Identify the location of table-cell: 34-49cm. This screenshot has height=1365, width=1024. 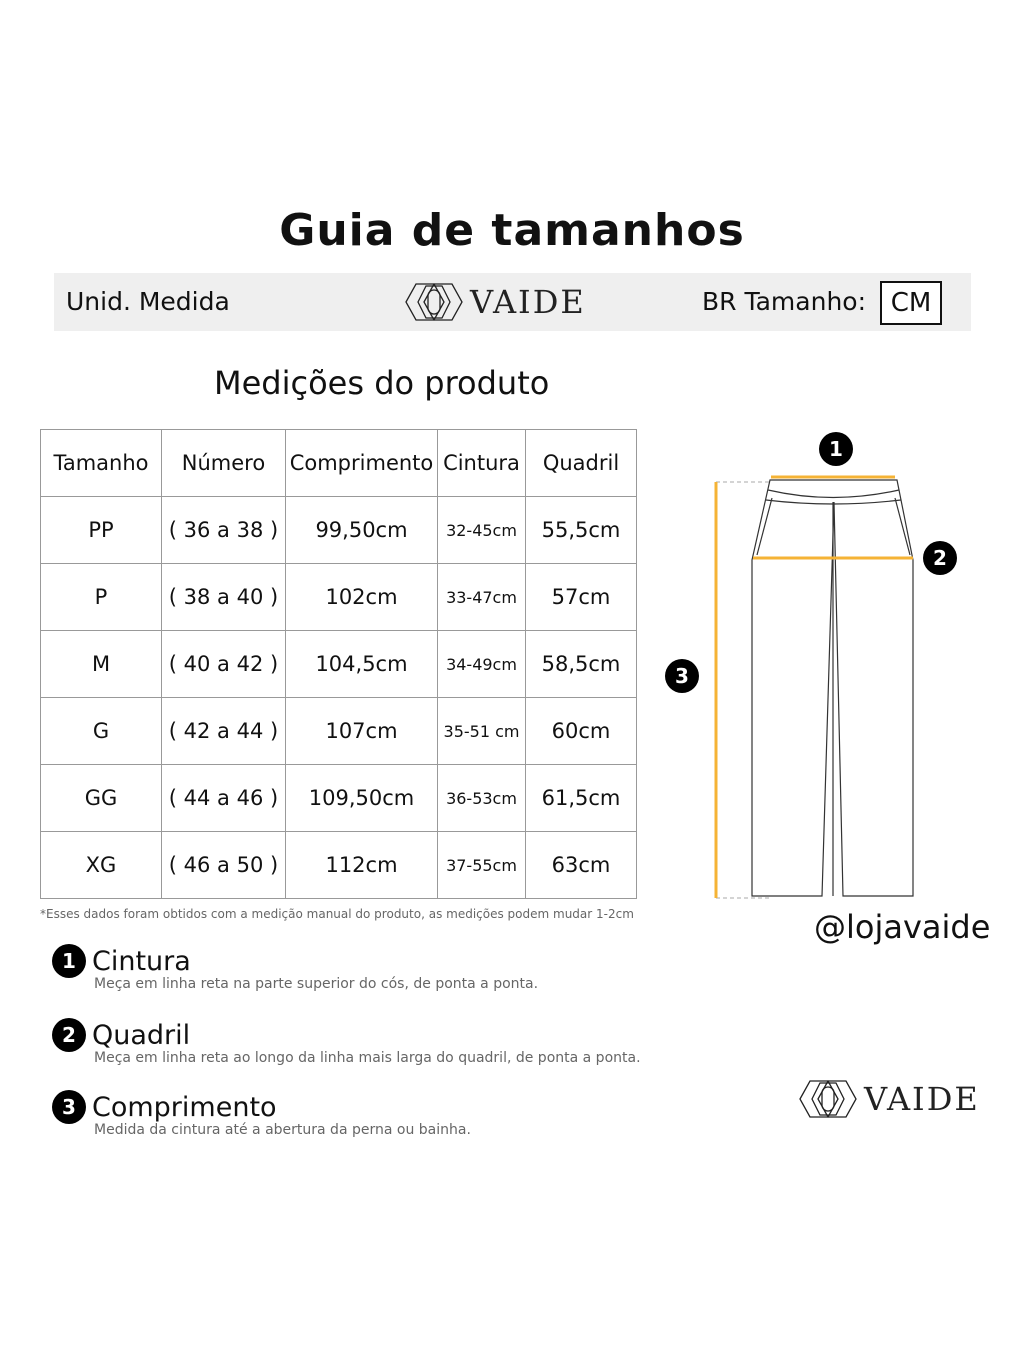
(481, 664).